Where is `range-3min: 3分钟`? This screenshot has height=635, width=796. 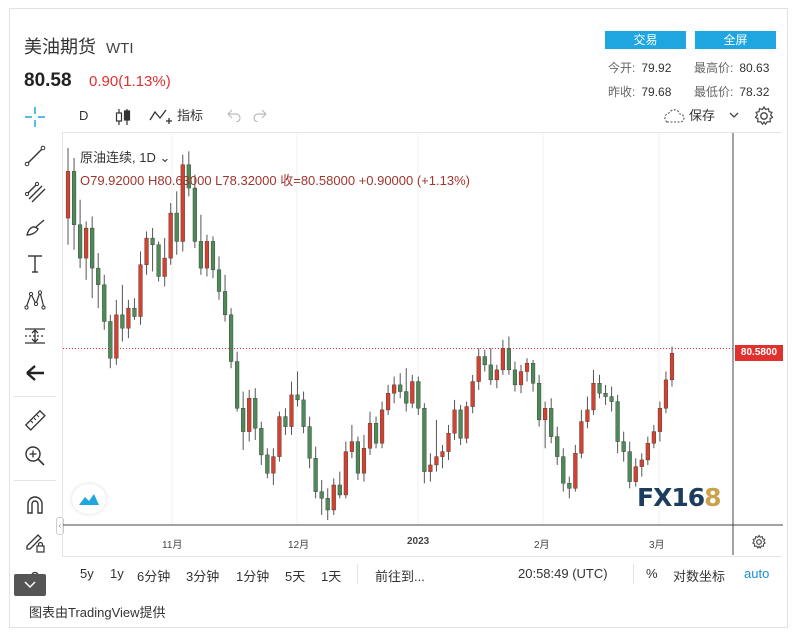 range-3min: 3分钟 is located at coordinates (203, 576).